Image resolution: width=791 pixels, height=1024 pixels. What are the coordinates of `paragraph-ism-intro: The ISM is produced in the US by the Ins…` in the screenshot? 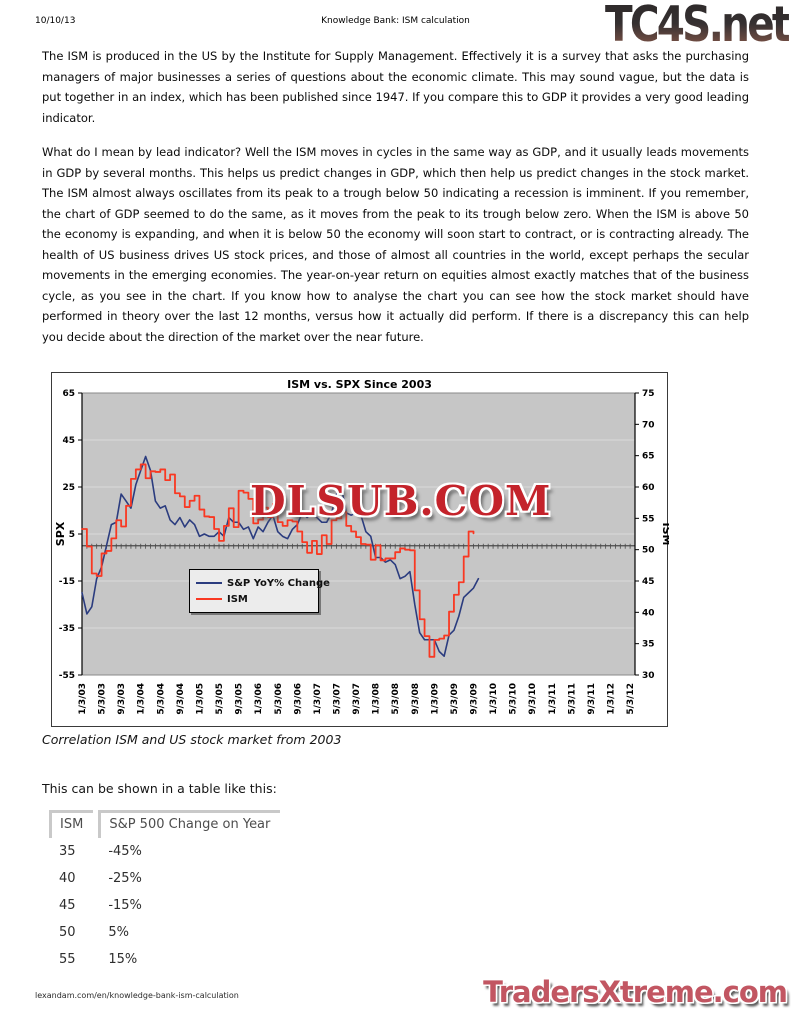 It's located at (395, 87).